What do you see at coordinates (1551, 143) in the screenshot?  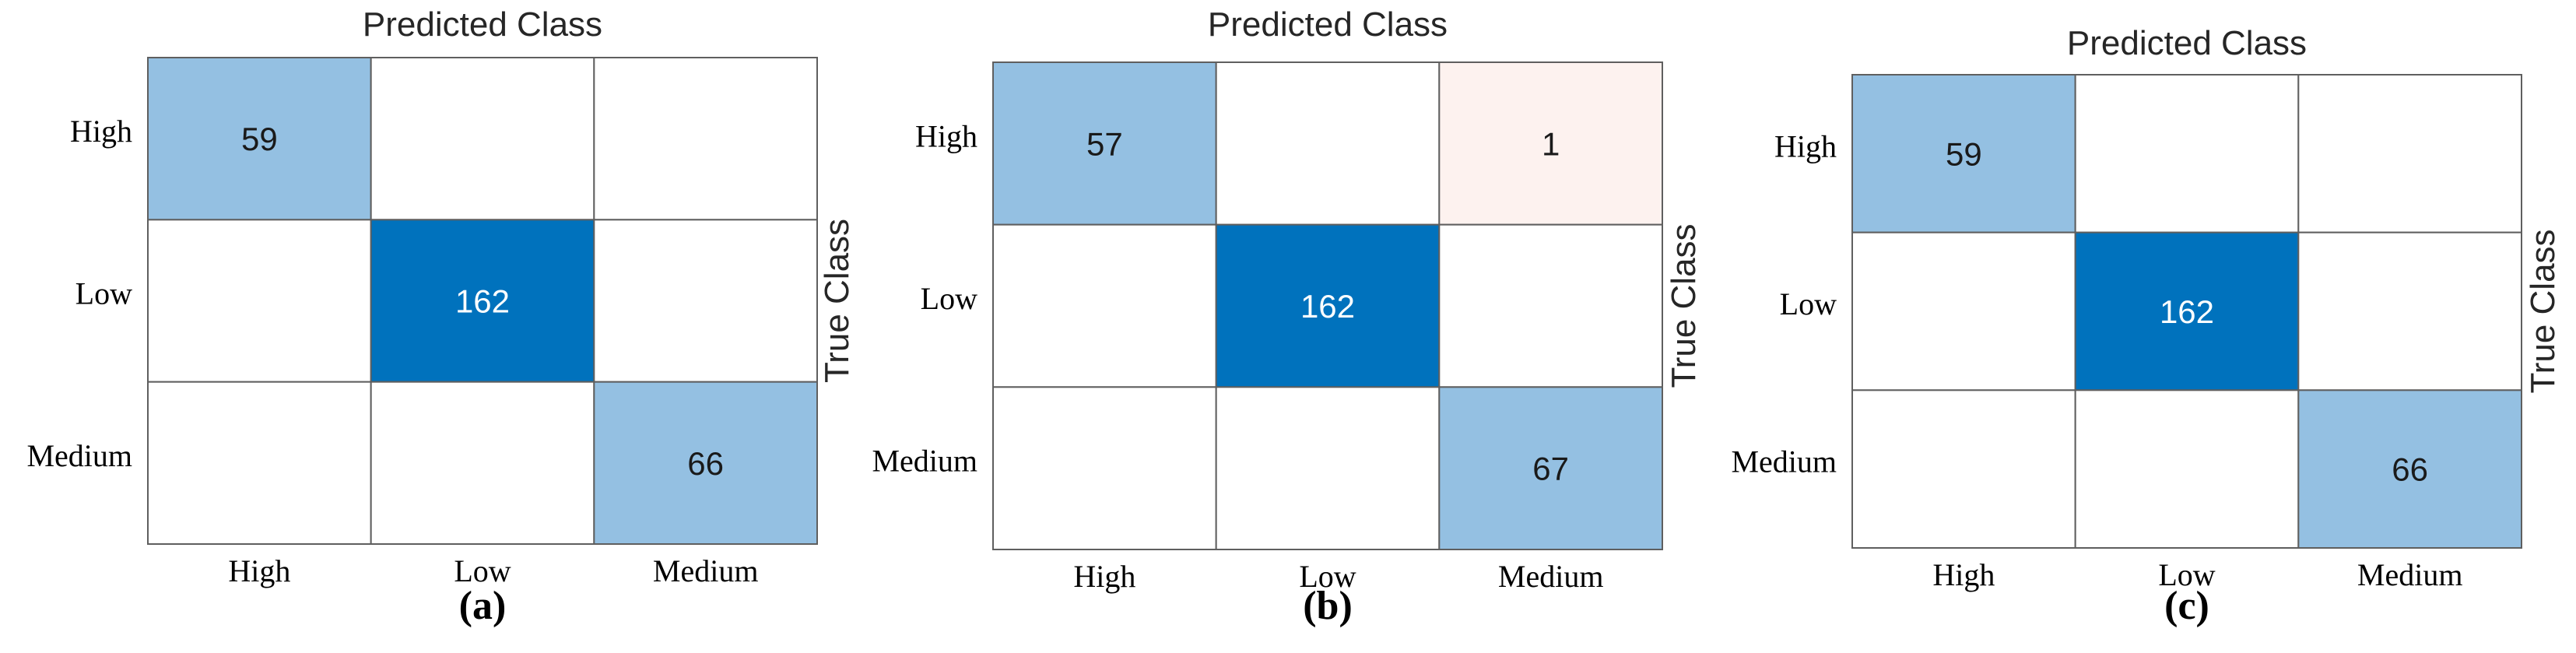 I see `cell-value: 1` at bounding box center [1551, 143].